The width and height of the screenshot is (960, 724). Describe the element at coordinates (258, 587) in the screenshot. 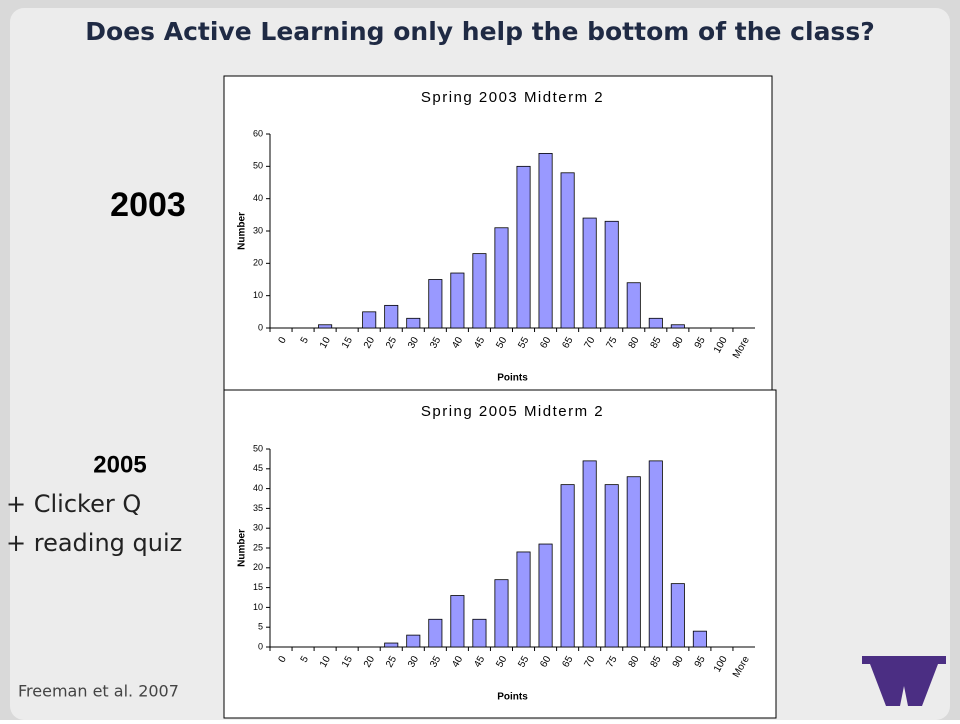

I see `y-tick-label: 15` at that location.